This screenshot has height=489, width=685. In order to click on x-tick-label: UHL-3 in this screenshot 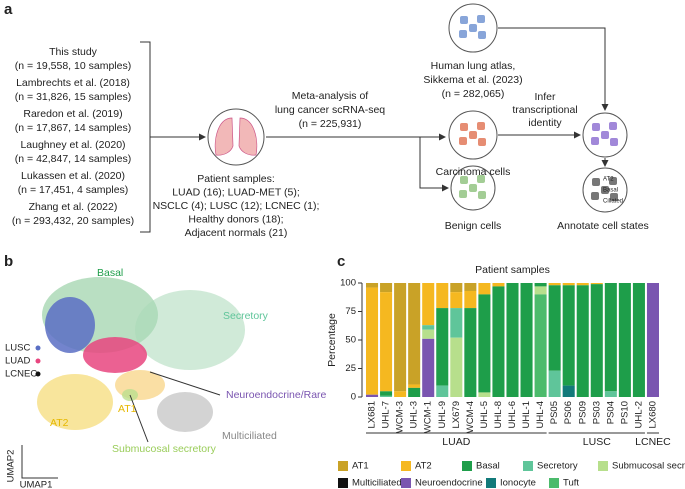, I will do `click(414, 414)`.